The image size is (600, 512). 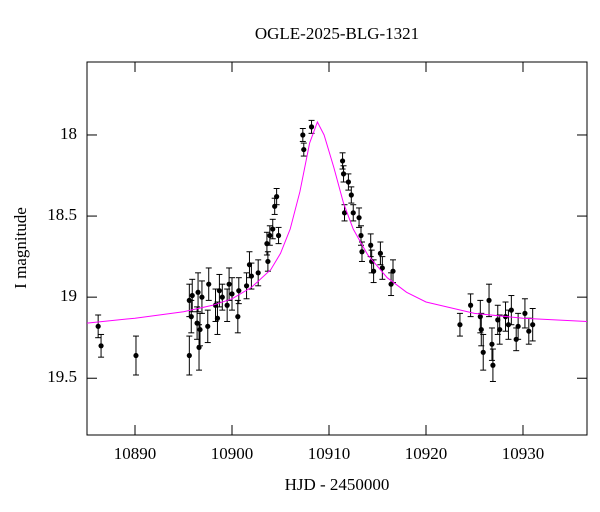 What do you see at coordinates (68, 295) in the screenshot?
I see `y-tick-label: 19` at bounding box center [68, 295].